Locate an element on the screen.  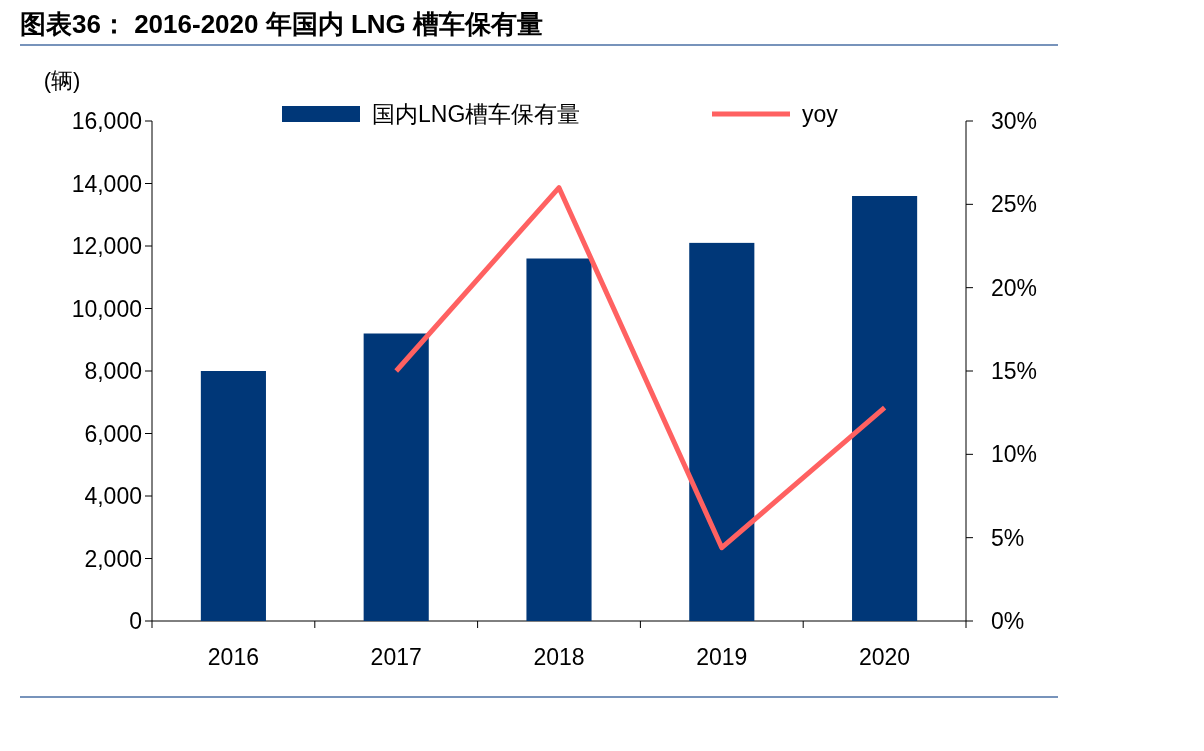
y-tick-label: 4,000 is located at coordinates (113, 496).